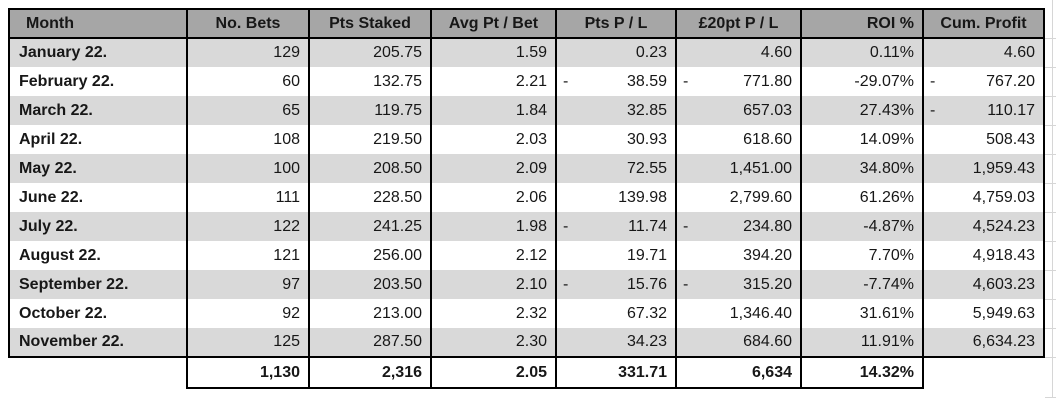 This screenshot has height=406, width=1056. What do you see at coordinates (248, 343) in the screenshot?
I see `value-cell: 125` at bounding box center [248, 343].